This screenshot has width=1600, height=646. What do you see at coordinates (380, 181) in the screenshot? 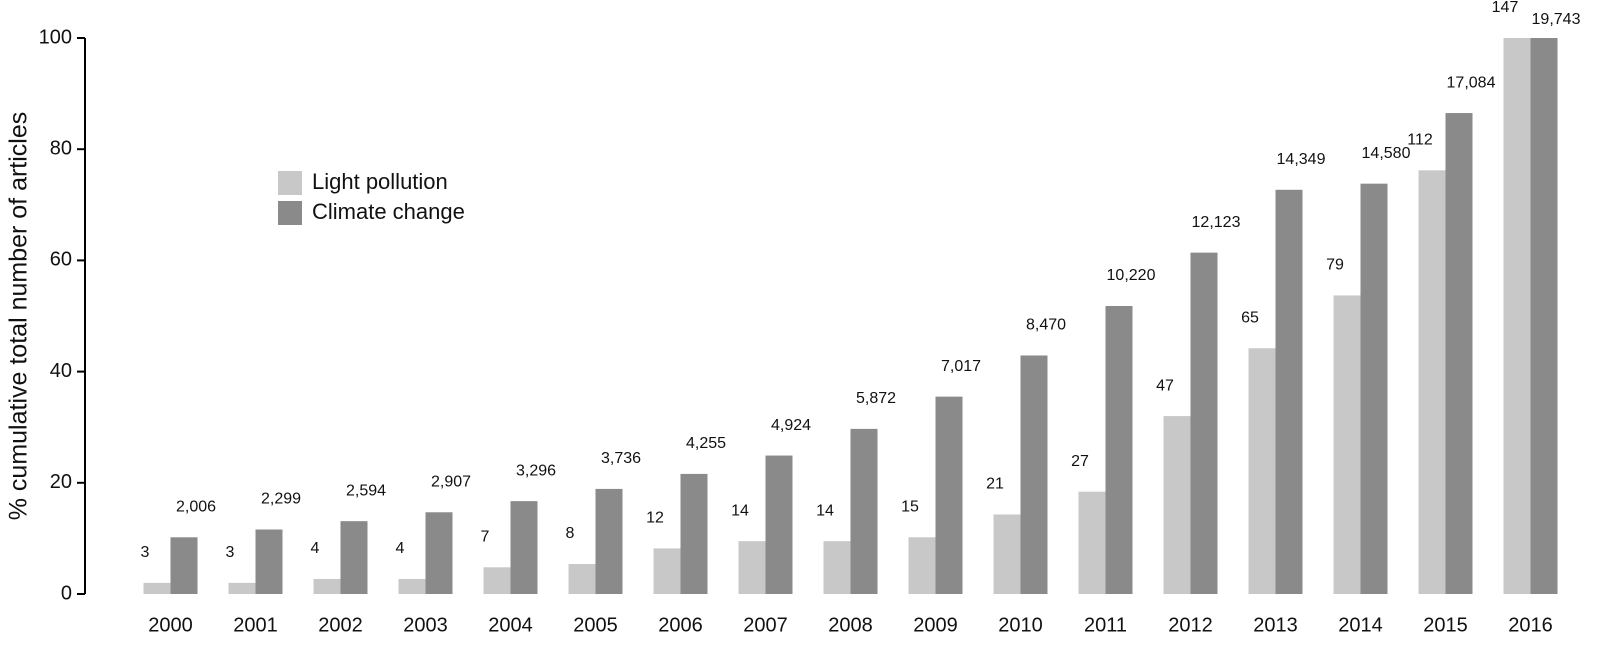
I see `legend-label: Light pollution` at bounding box center [380, 181].